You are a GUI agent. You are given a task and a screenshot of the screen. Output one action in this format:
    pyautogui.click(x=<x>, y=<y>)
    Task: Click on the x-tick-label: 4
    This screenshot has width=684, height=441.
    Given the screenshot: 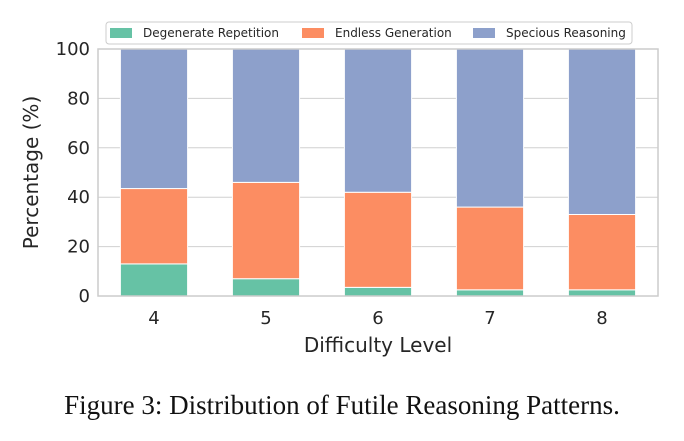 What is the action you would take?
    pyautogui.click(x=153, y=318)
    